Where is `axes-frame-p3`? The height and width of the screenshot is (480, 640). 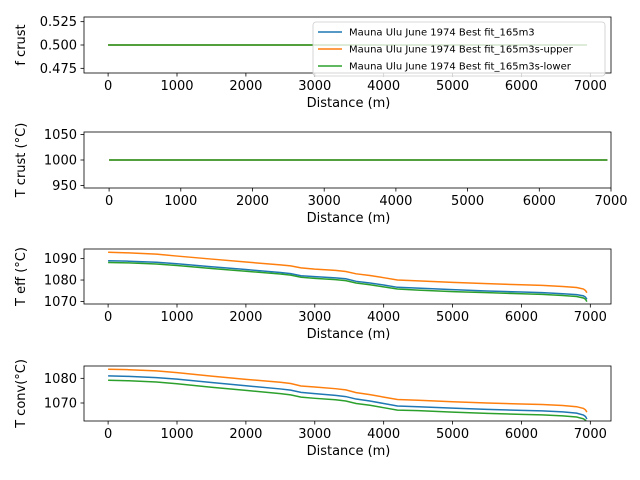 axes-frame-p3 is located at coordinates (347, 393).